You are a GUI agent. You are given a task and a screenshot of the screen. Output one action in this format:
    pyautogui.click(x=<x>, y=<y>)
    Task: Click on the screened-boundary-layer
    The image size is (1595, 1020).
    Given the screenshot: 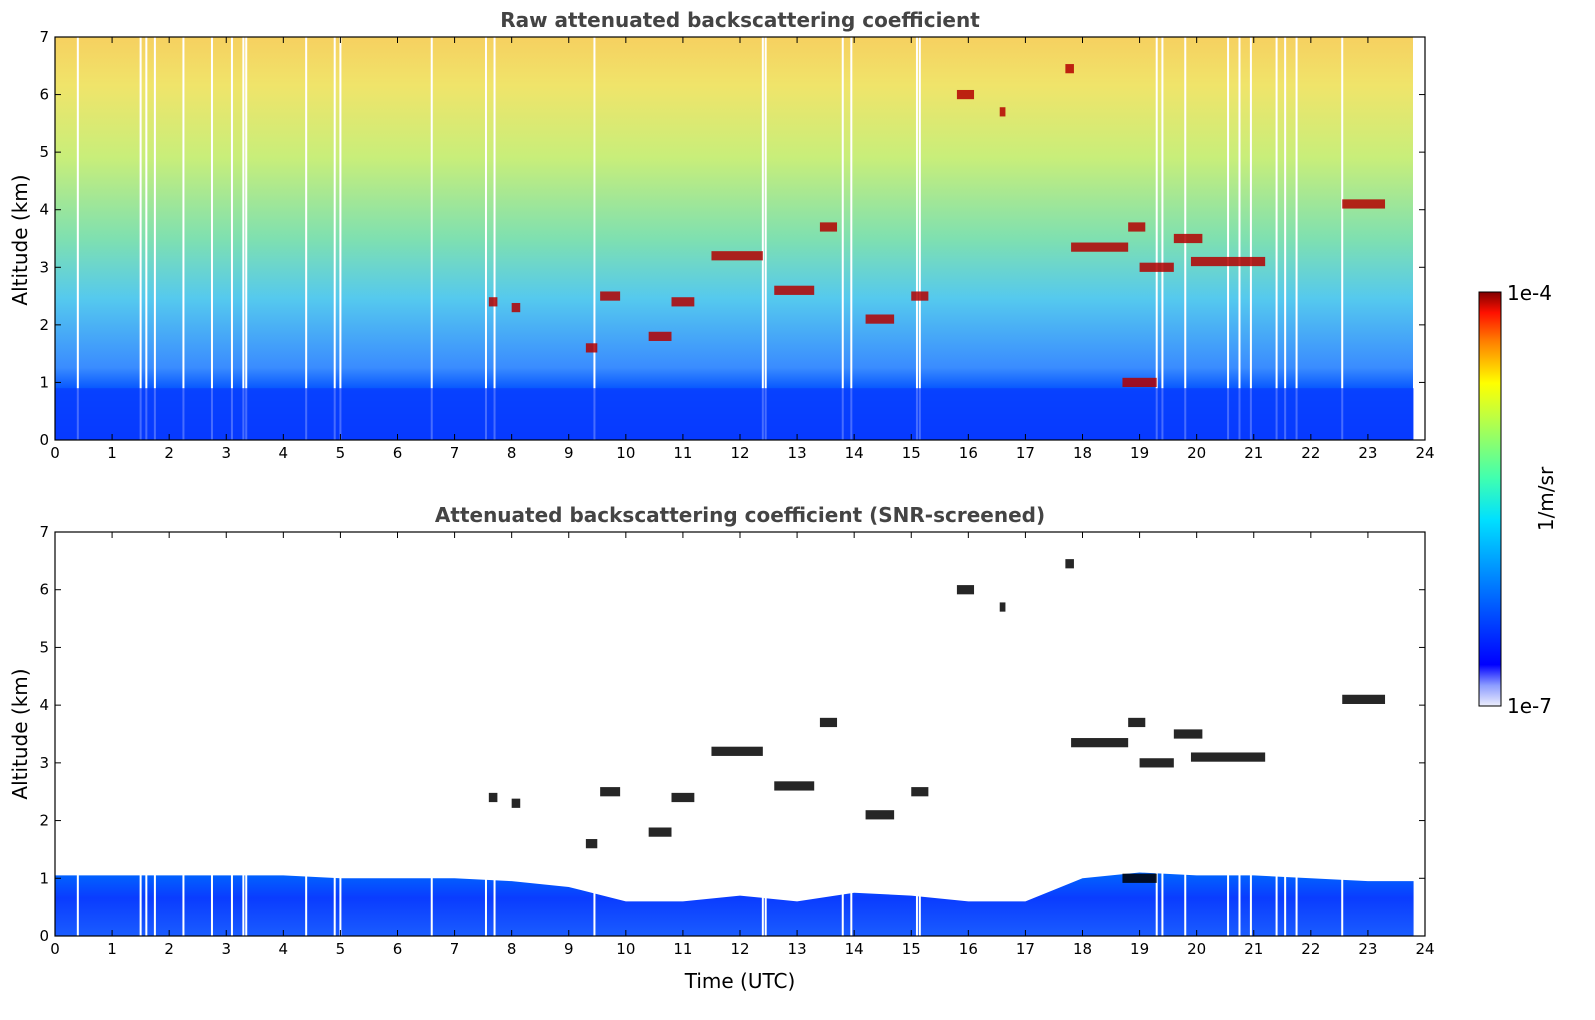 What is the action you would take?
    pyautogui.click(x=734, y=904)
    